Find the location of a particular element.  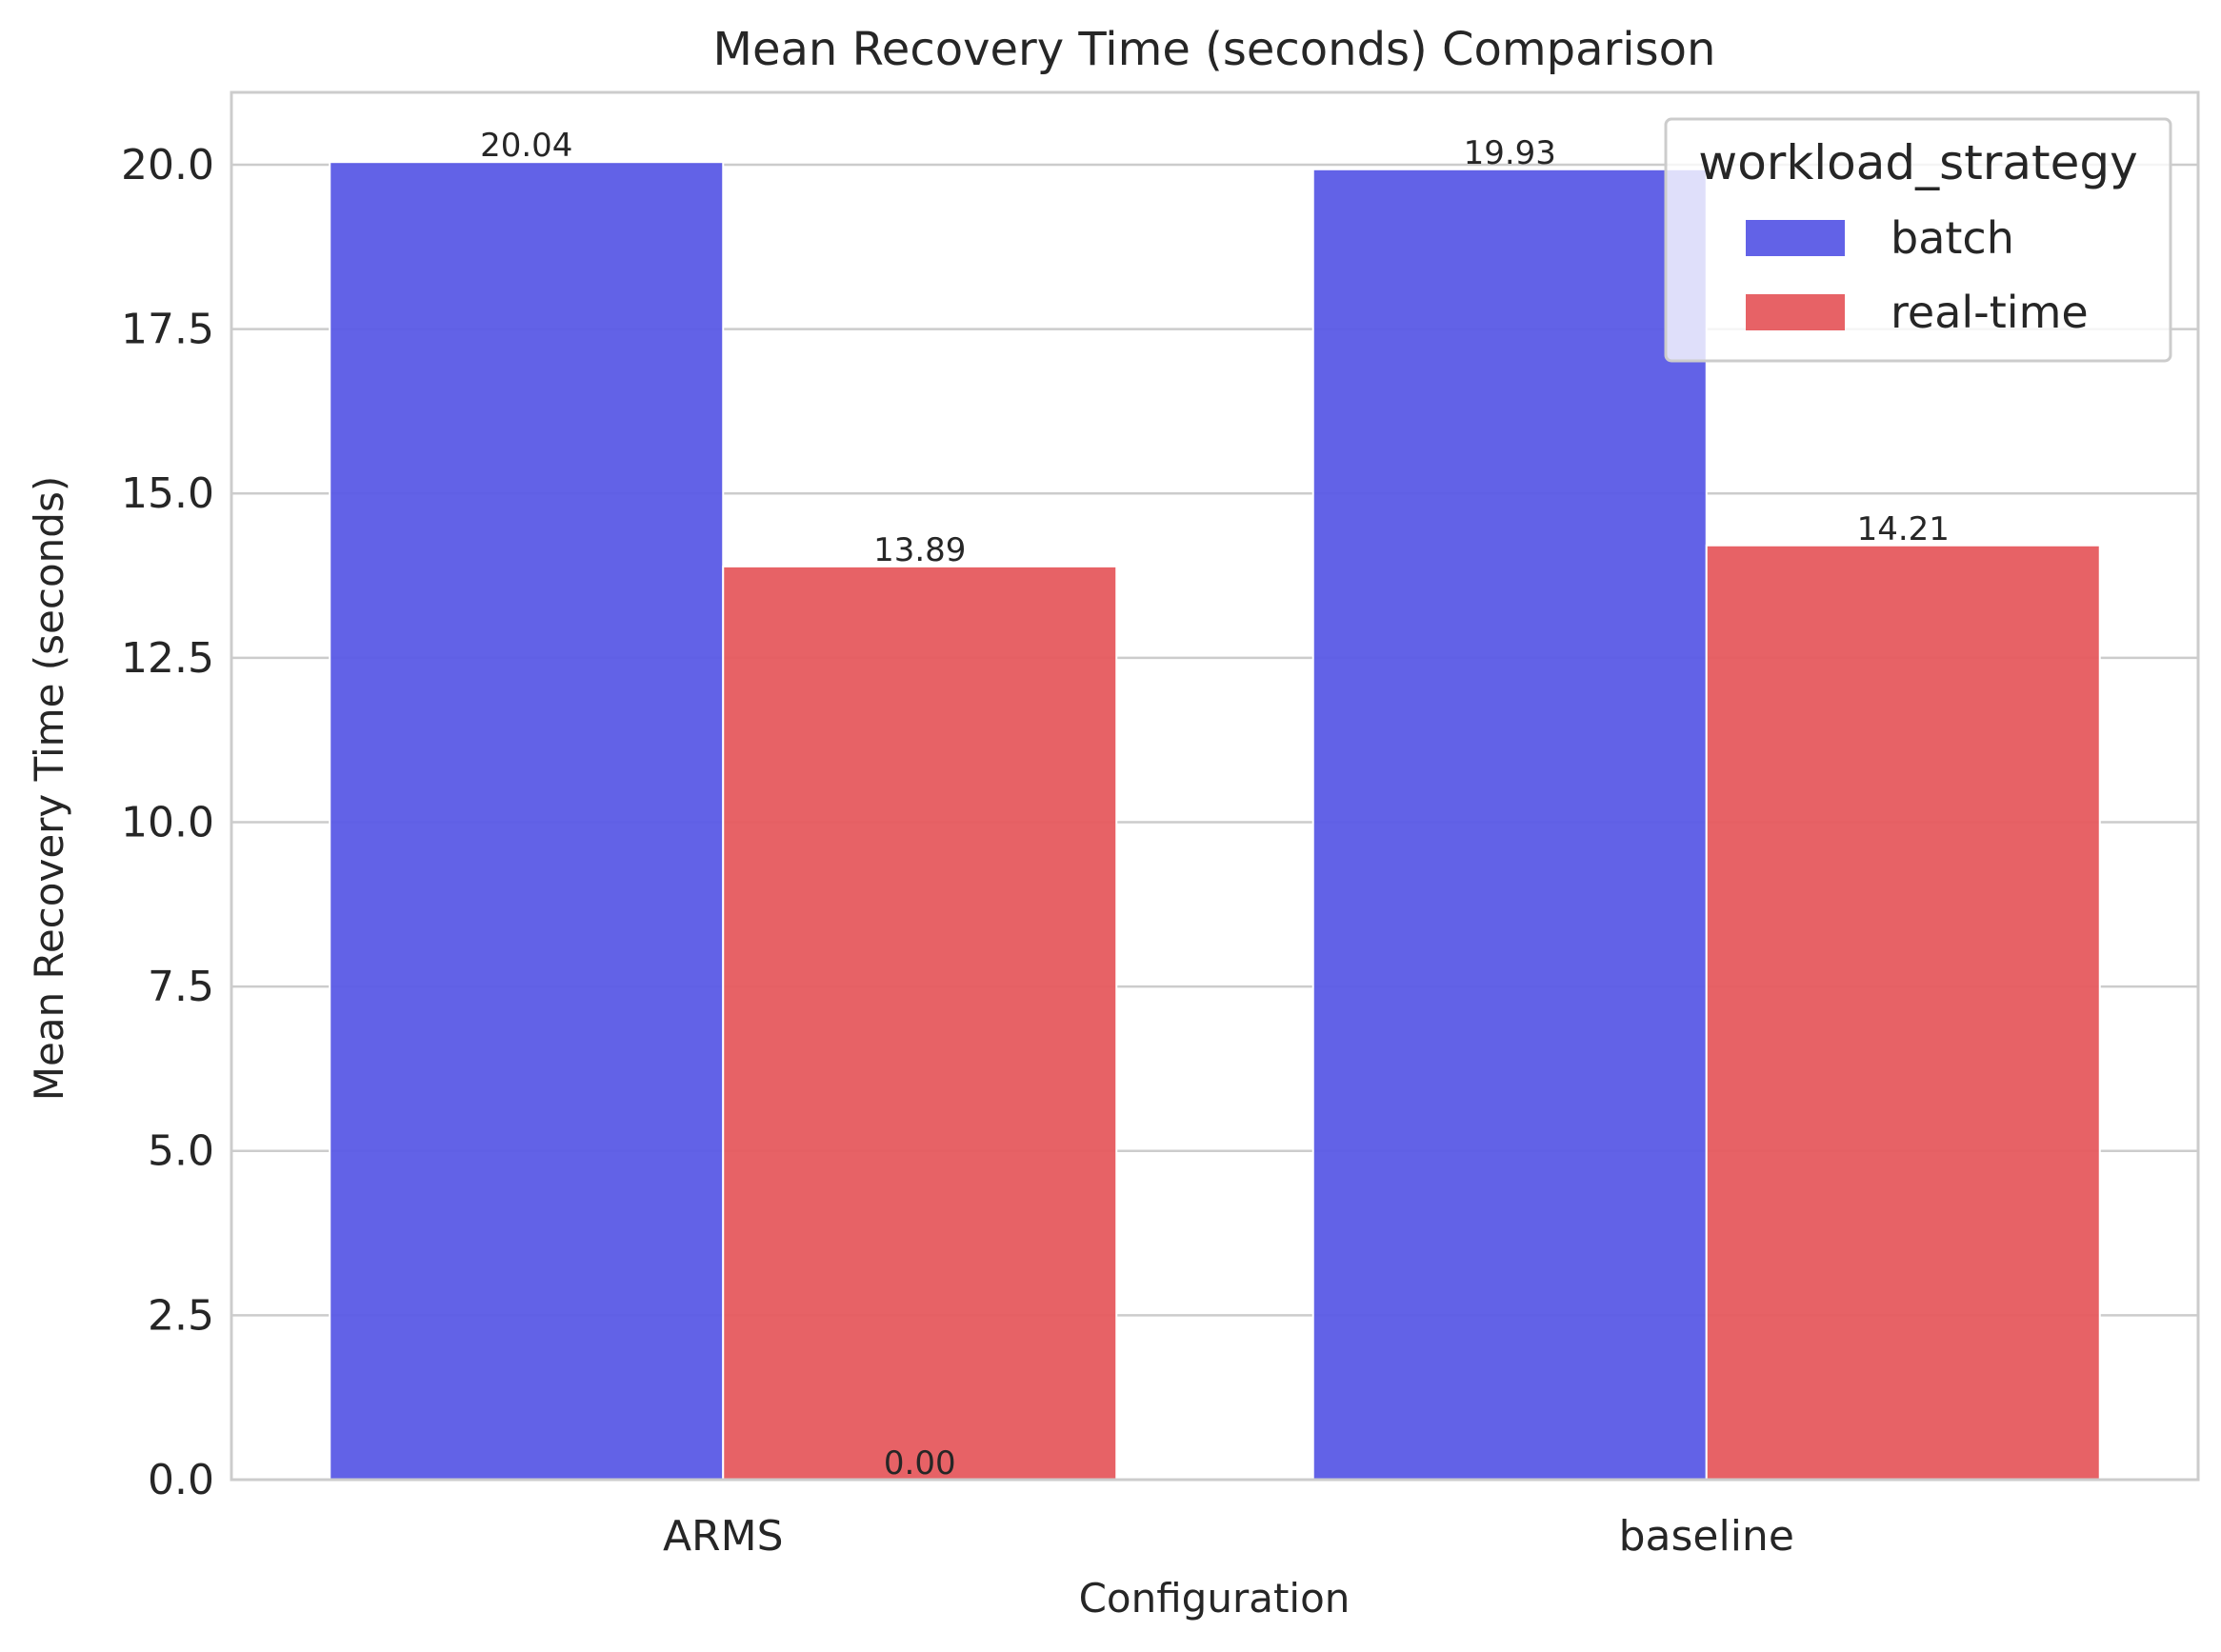

bar-real-time-baseline is located at coordinates (1903, 1012).